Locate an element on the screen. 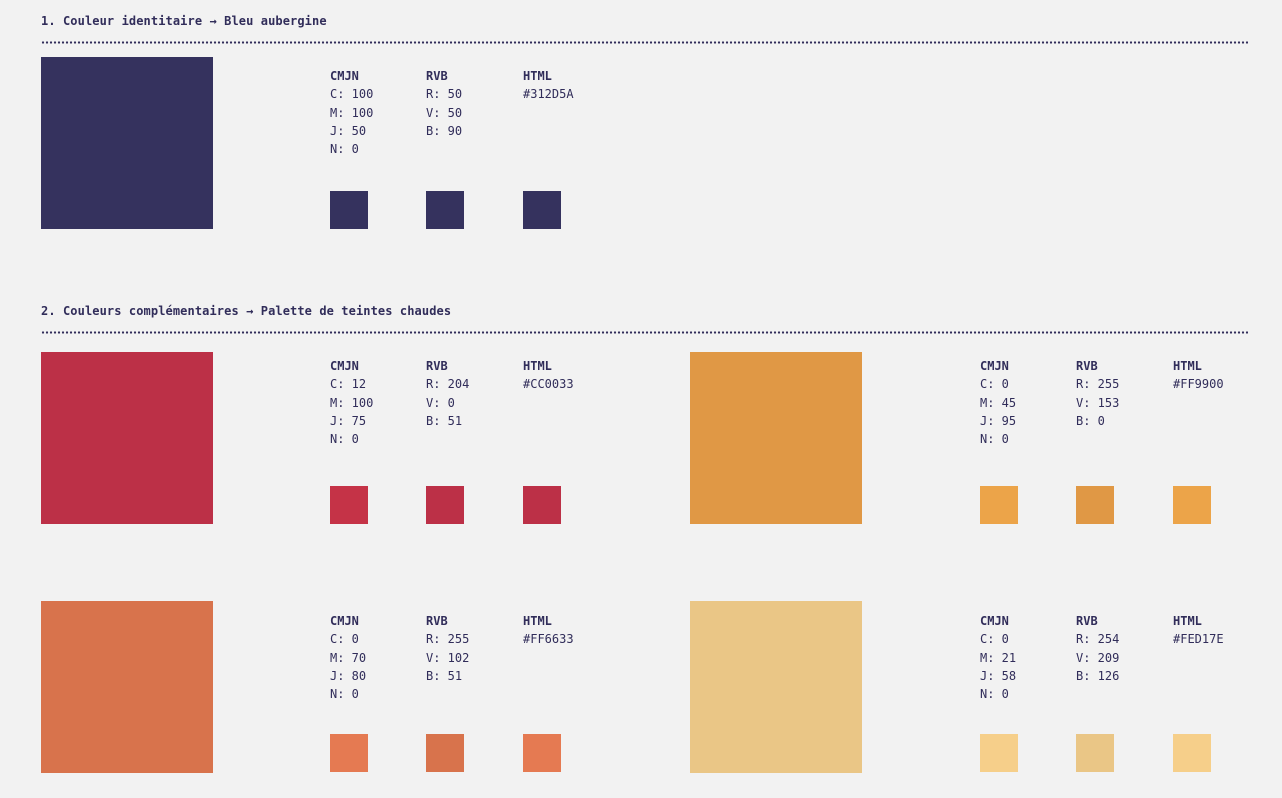 This screenshot has height=798, width=1282. cmjn-values: CMJN C: 0 M: 70 J: 80 N: 0 is located at coordinates (348, 657).